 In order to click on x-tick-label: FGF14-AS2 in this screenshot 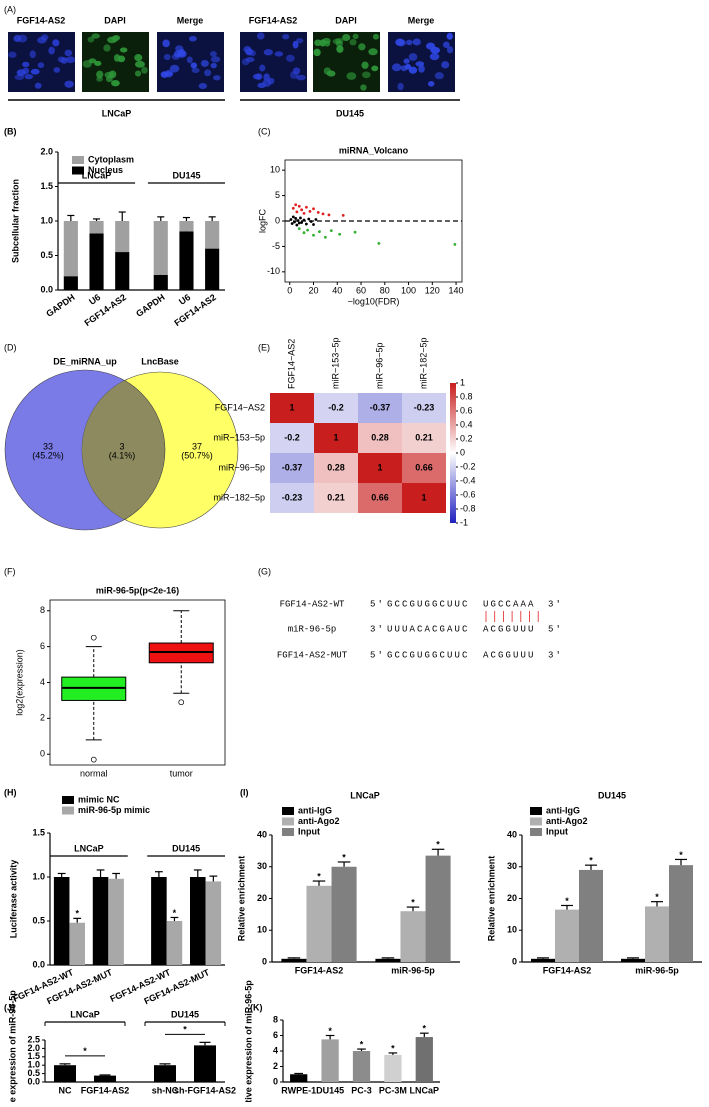, I will do `click(567, 970)`.